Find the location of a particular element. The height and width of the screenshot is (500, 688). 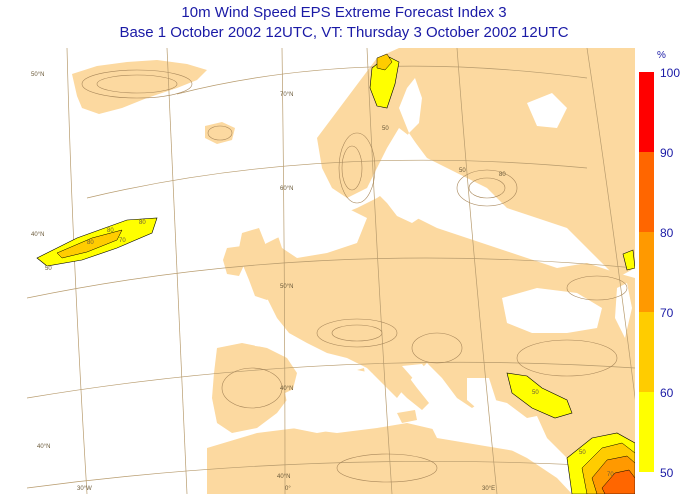

lon-label-30w: 30°W is located at coordinates (84, 489).